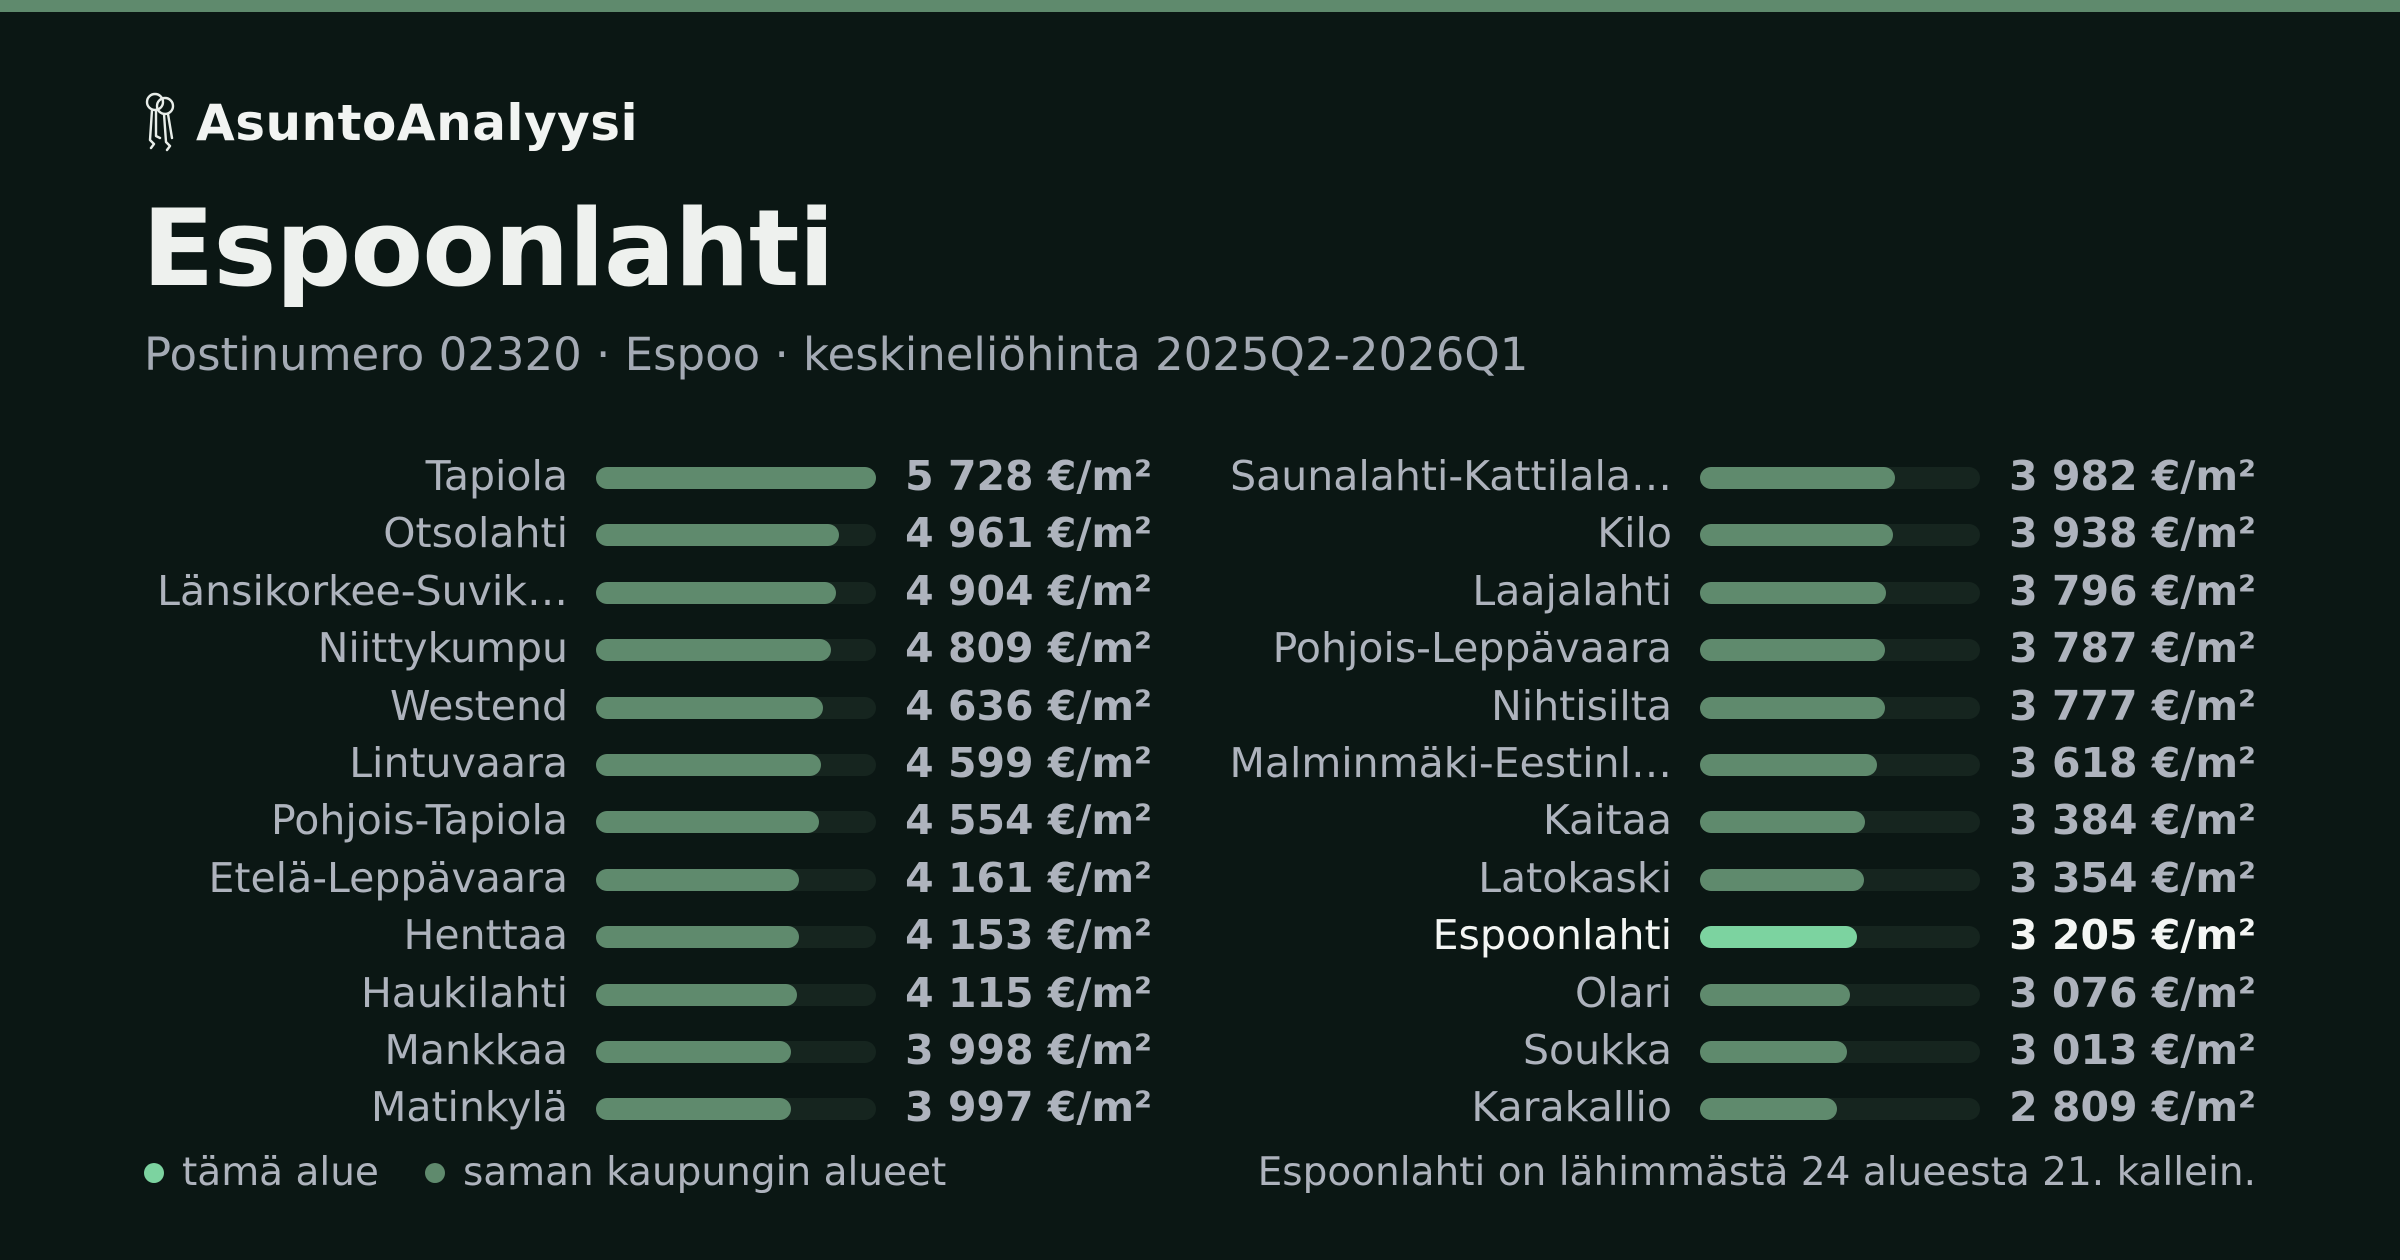  I want to click on bar-row: Niittykumpu 4 809 €/m², so click(1200, 648).